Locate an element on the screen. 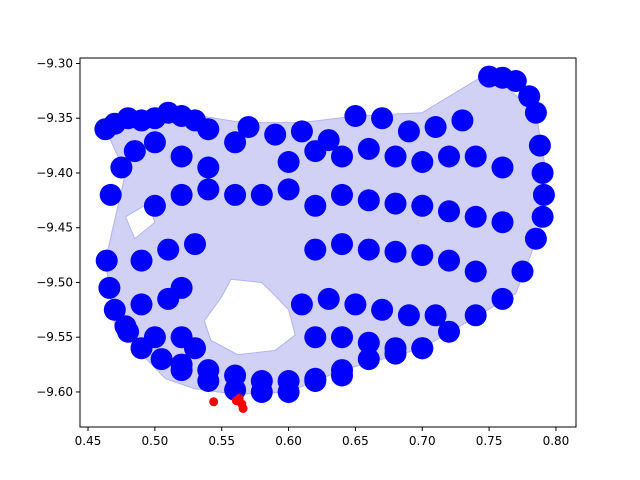 The height and width of the screenshot is (480, 640). y-axis: −9.30 −9.35 −9.40 −9.45 −9.50 −9.55 −9.60 is located at coordinates (58, 227).